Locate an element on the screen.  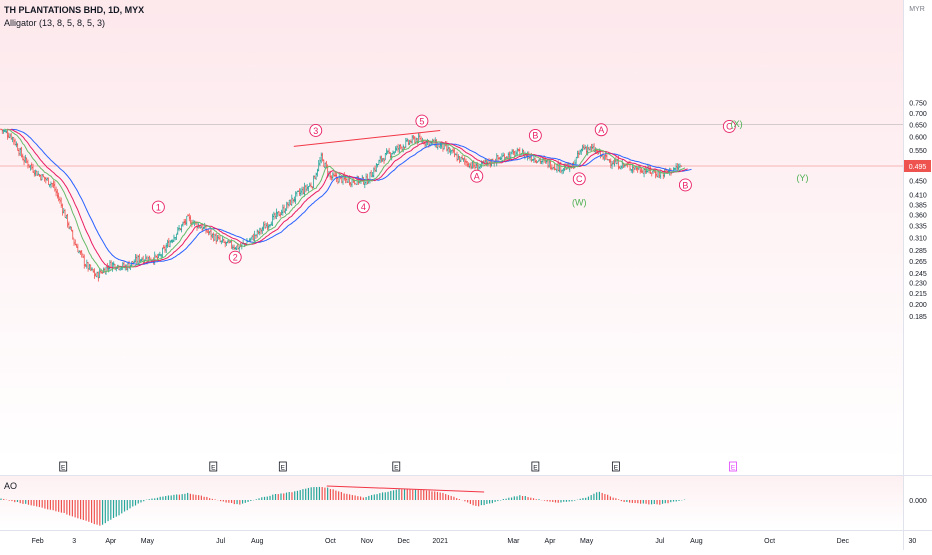
indicator-legend: Alligator (13, 8, 5, 8, 5, 3) is located at coordinates (55, 23).